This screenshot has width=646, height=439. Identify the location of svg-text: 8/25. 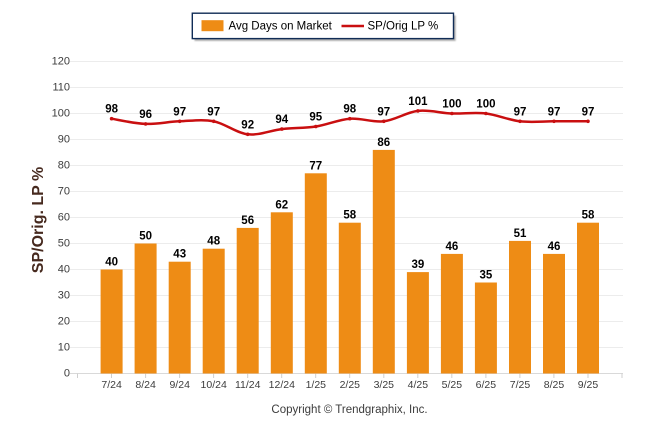
(554, 385).